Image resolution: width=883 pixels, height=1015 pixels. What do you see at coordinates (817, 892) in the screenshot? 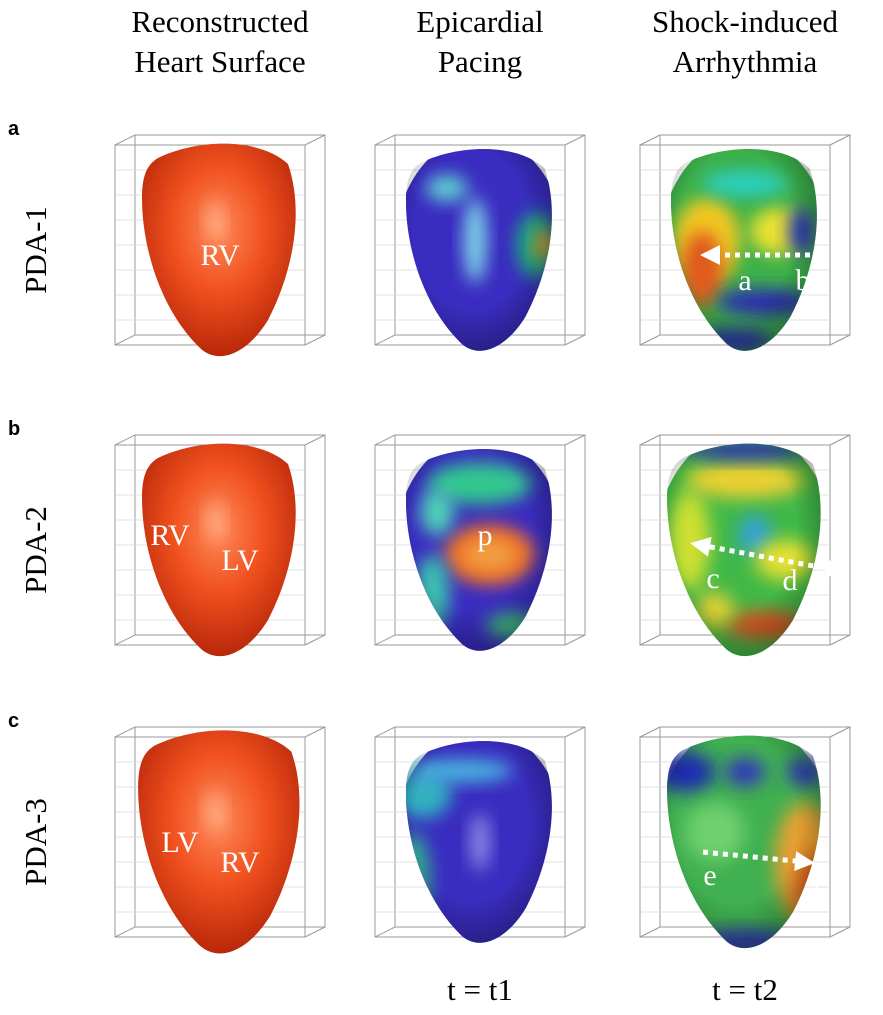
I see `heart-label: f` at bounding box center [817, 892].